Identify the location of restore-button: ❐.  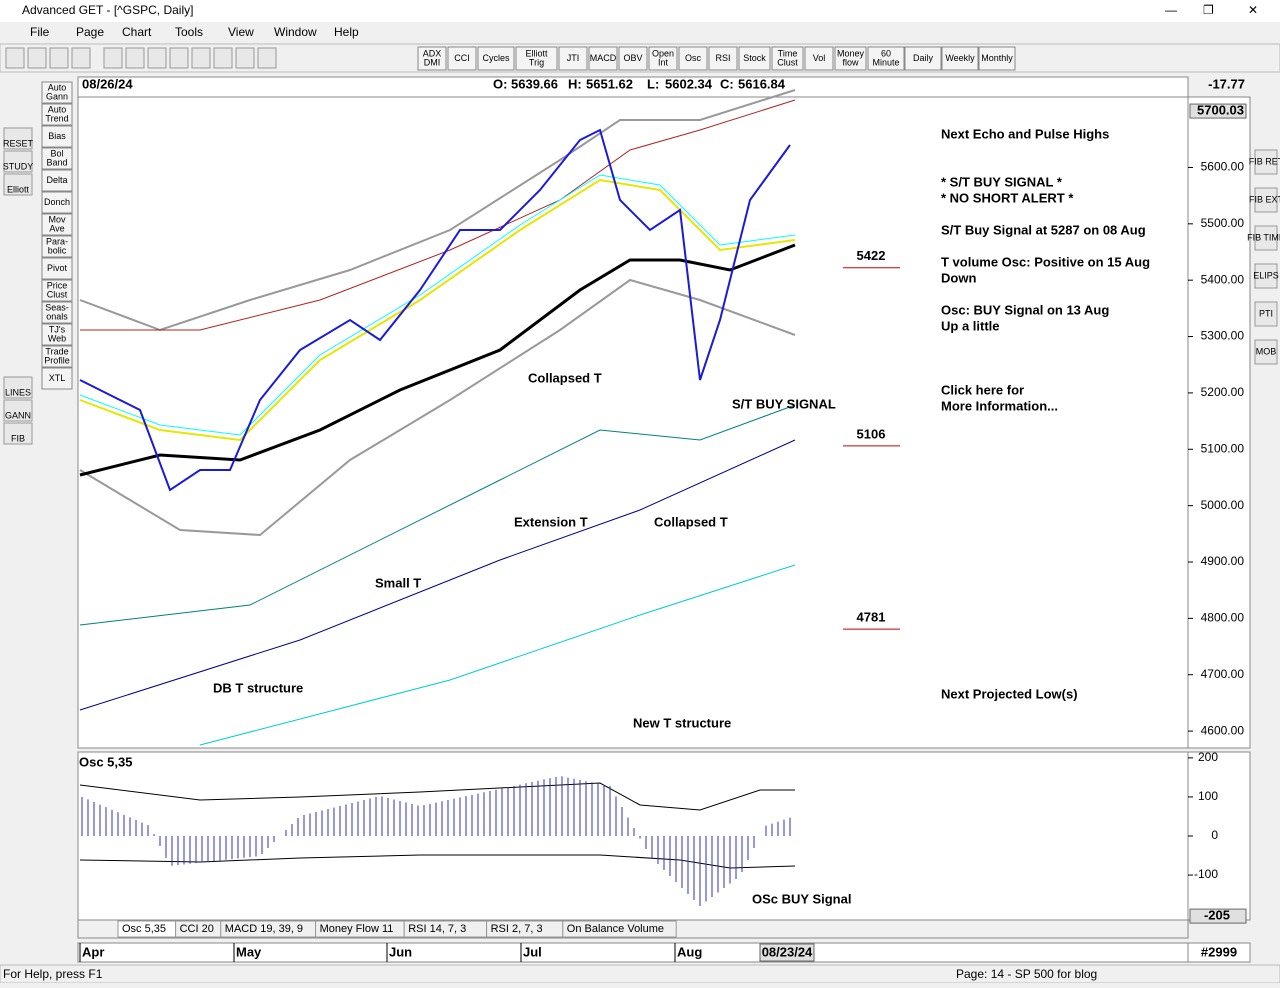
(1208, 10).